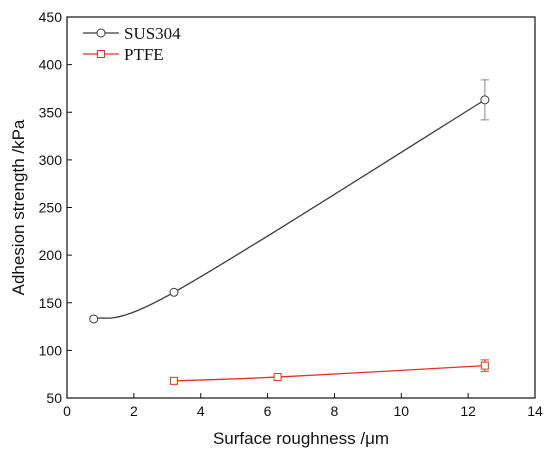 This screenshot has width=550, height=455. What do you see at coordinates (535, 411) in the screenshot?
I see `x-tick-label: 14` at bounding box center [535, 411].